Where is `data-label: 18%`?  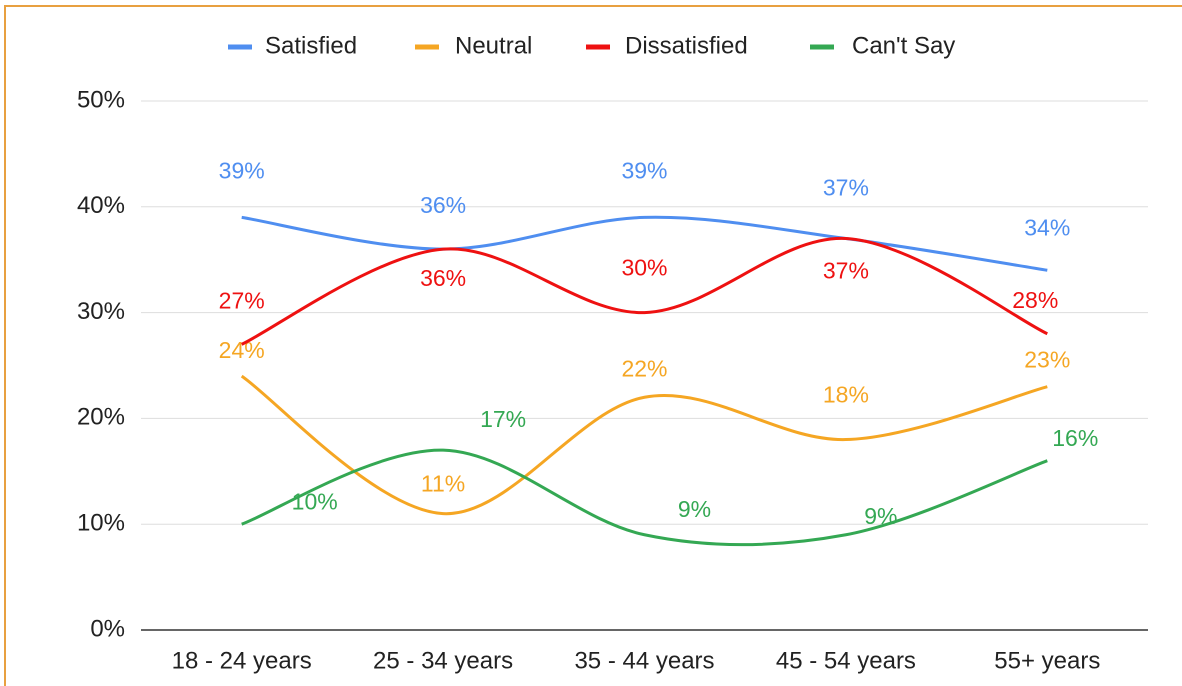
data-label: 18% is located at coordinates (846, 395).